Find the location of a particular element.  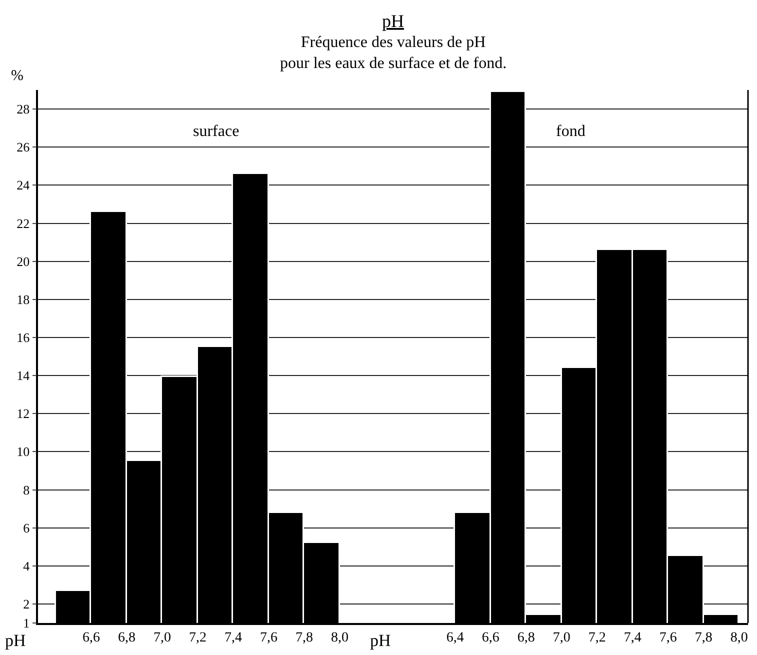

y-tick-label: 8 is located at coordinates (26, 490).